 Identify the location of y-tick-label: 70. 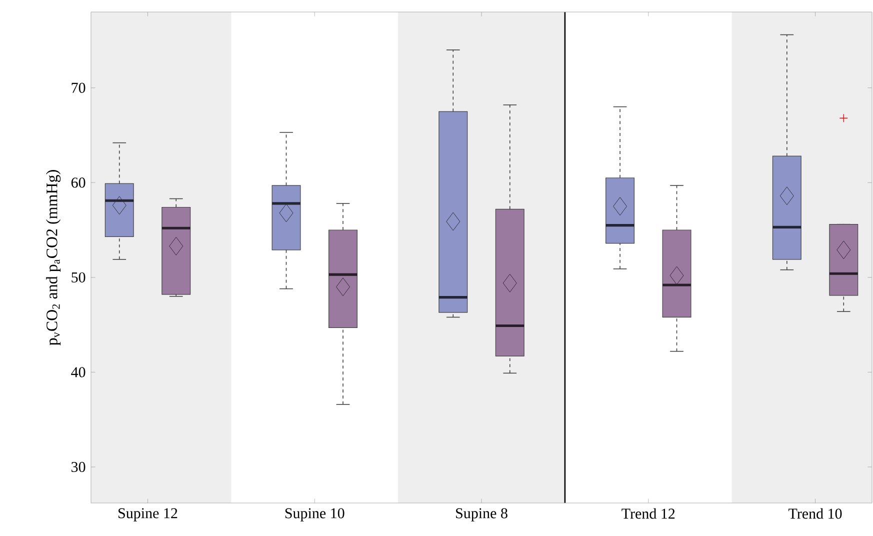
(79, 87).